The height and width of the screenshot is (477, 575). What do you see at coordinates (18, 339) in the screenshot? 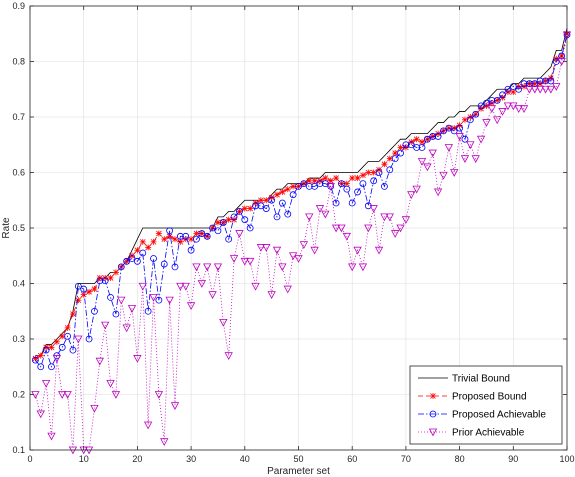
I see `y-tick-label: 0.3` at bounding box center [18, 339].